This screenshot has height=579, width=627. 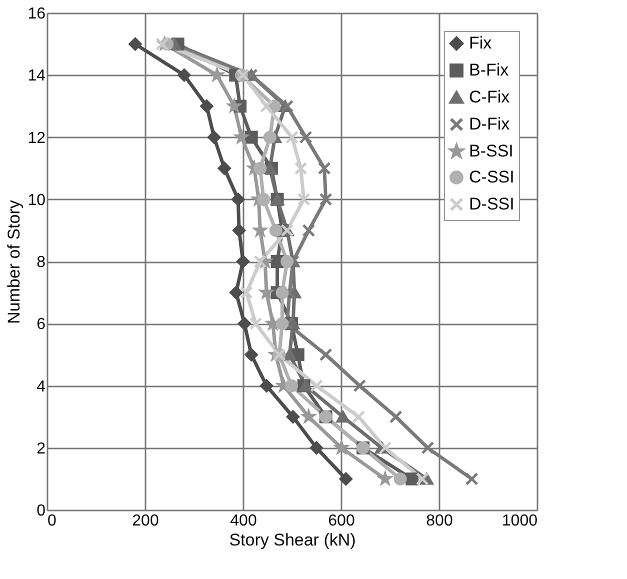 What do you see at coordinates (37, 138) in the screenshot?
I see `y-tick-label: 12` at bounding box center [37, 138].